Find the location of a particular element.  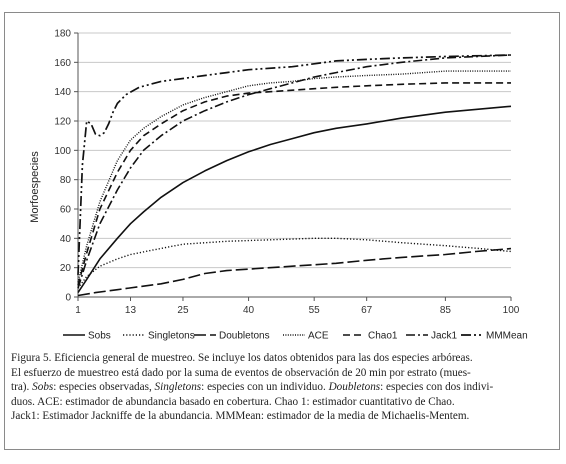

y-tick-label: 180 is located at coordinates (62, 34).